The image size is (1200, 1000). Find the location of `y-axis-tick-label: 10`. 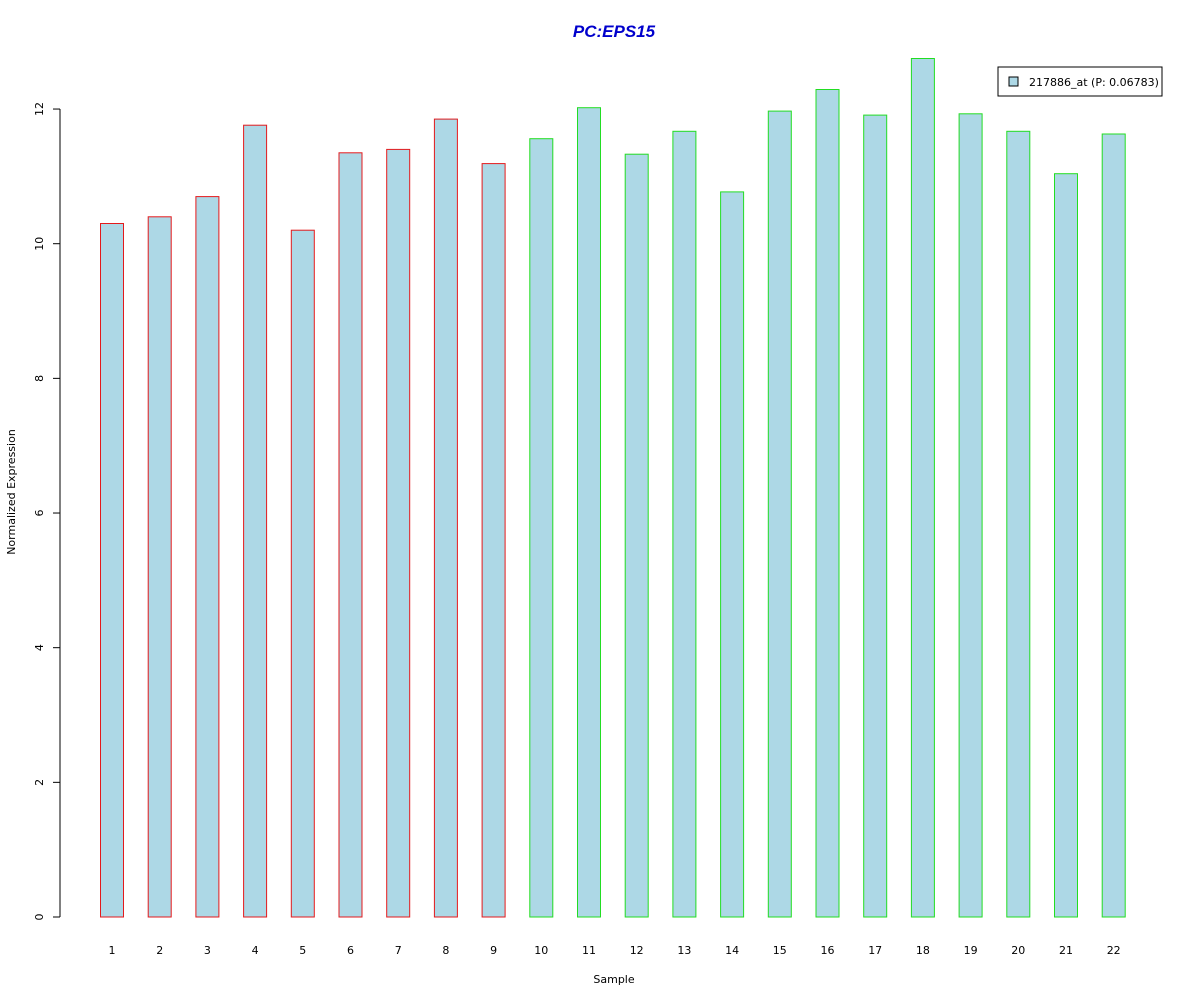

y-axis-tick-label: 10 is located at coordinates (39, 244).